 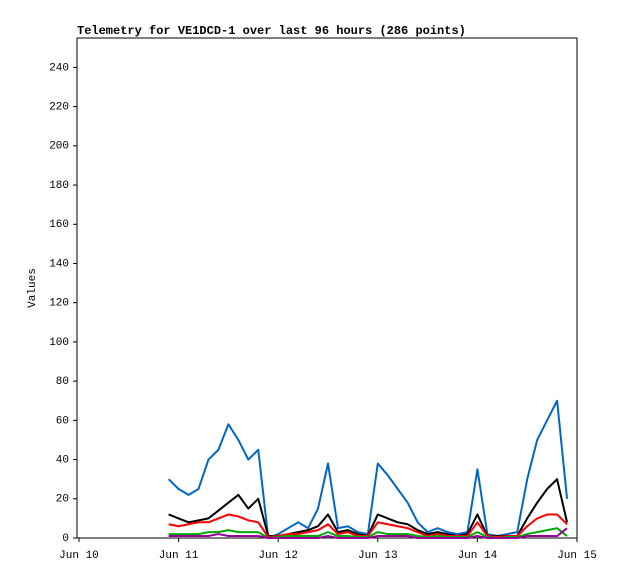 I want to click on y-tick-label: 100, so click(x=59, y=343).